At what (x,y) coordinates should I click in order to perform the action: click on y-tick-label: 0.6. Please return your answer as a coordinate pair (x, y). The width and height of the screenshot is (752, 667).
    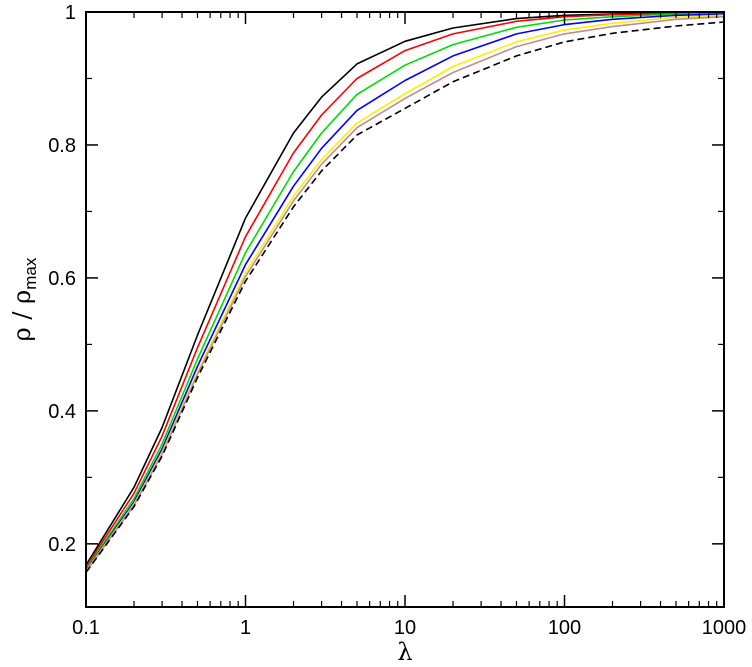
    Looking at the image, I should click on (62, 279).